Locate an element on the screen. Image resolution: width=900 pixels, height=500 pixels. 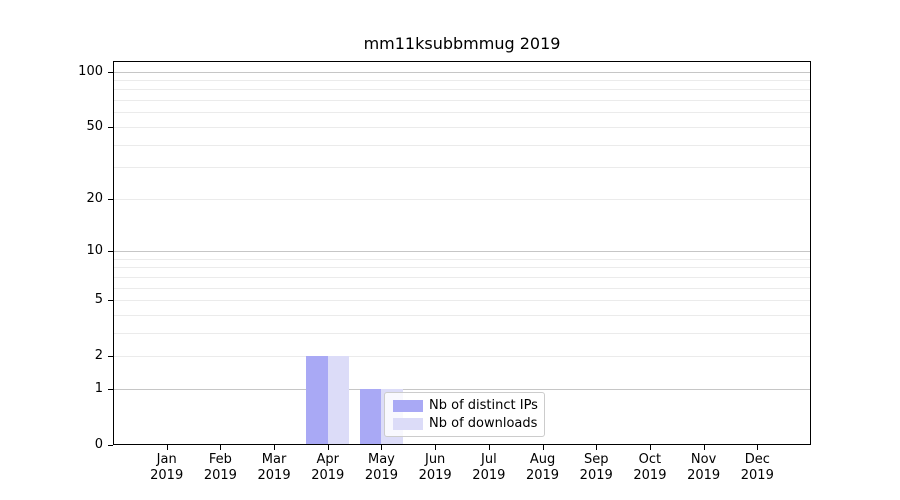
y-tick-label: 5 is located at coordinates (98, 300).